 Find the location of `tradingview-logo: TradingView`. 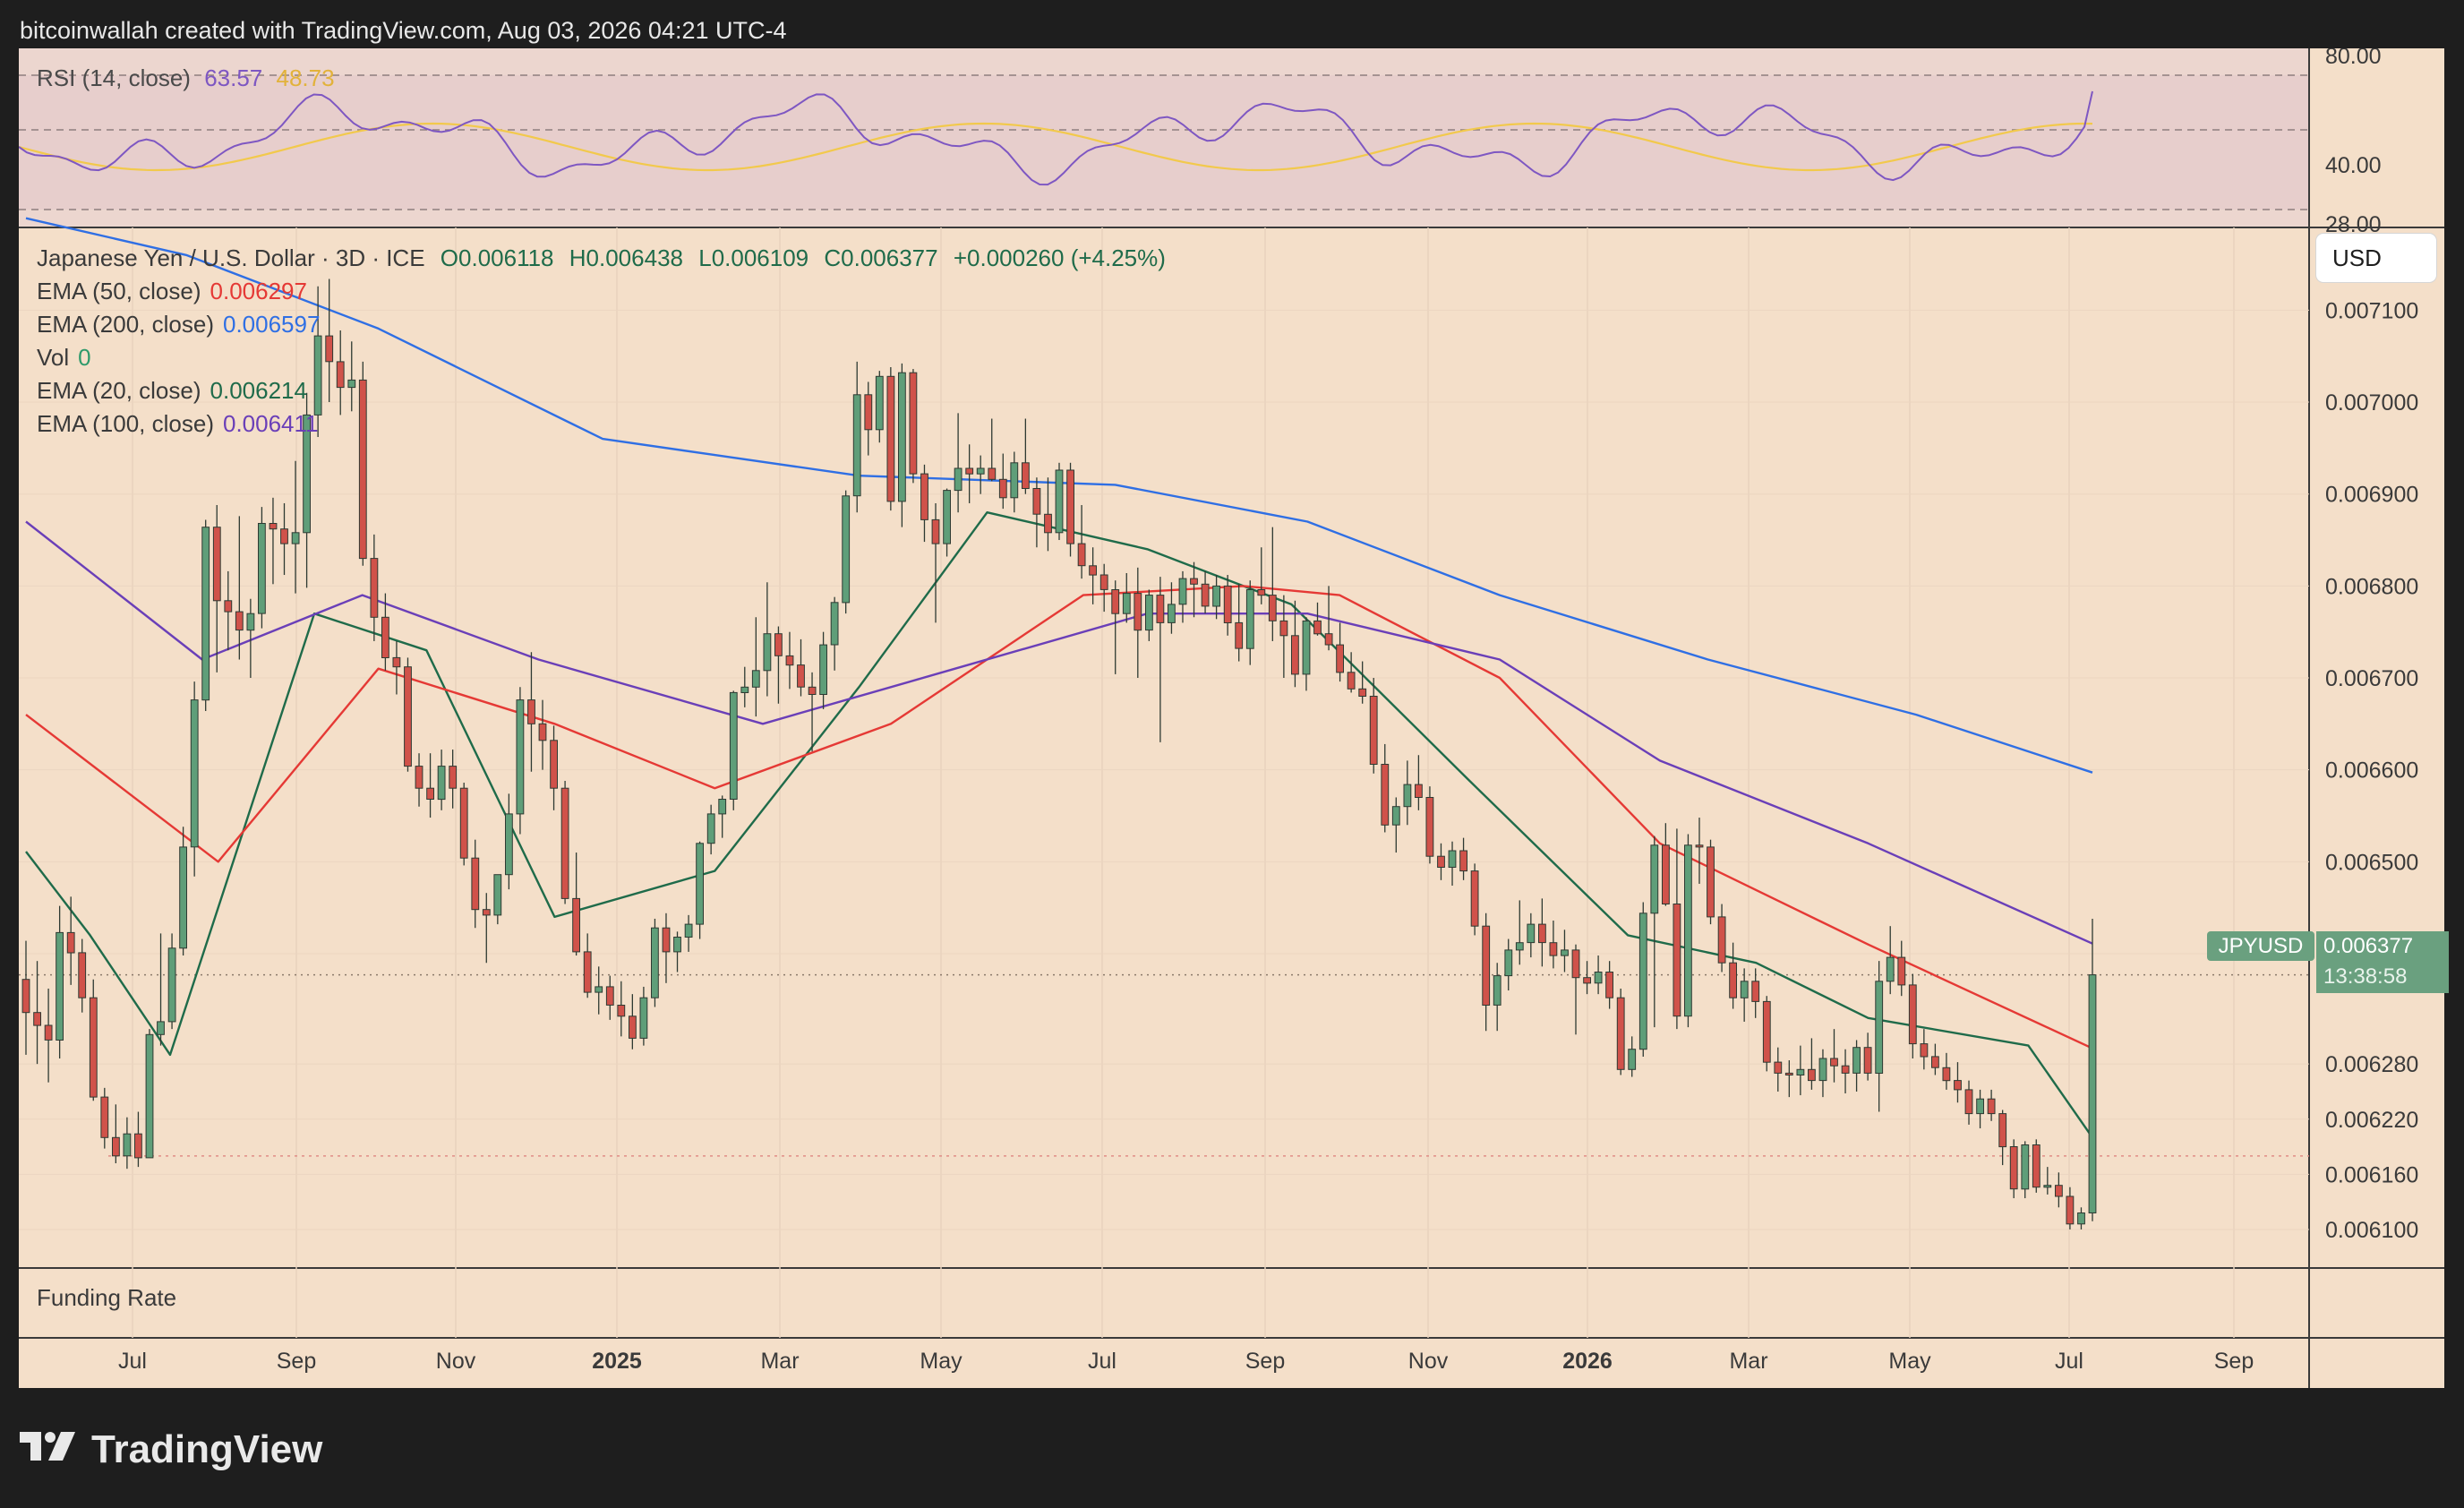

tradingview-logo: TradingView is located at coordinates (171, 1450).